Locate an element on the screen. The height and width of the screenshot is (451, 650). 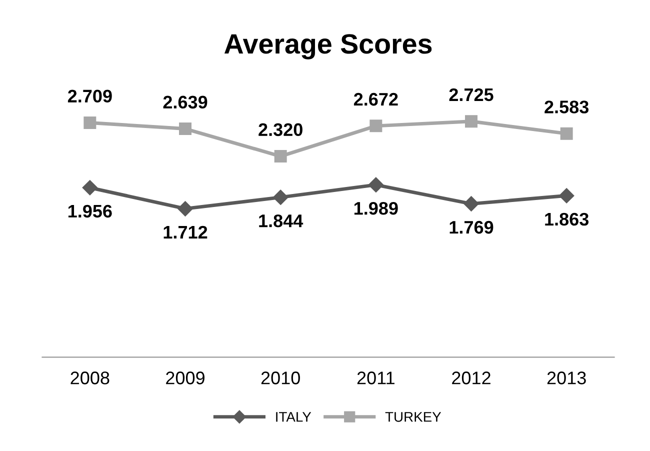
x-tick-label: 2010 is located at coordinates (280, 378).